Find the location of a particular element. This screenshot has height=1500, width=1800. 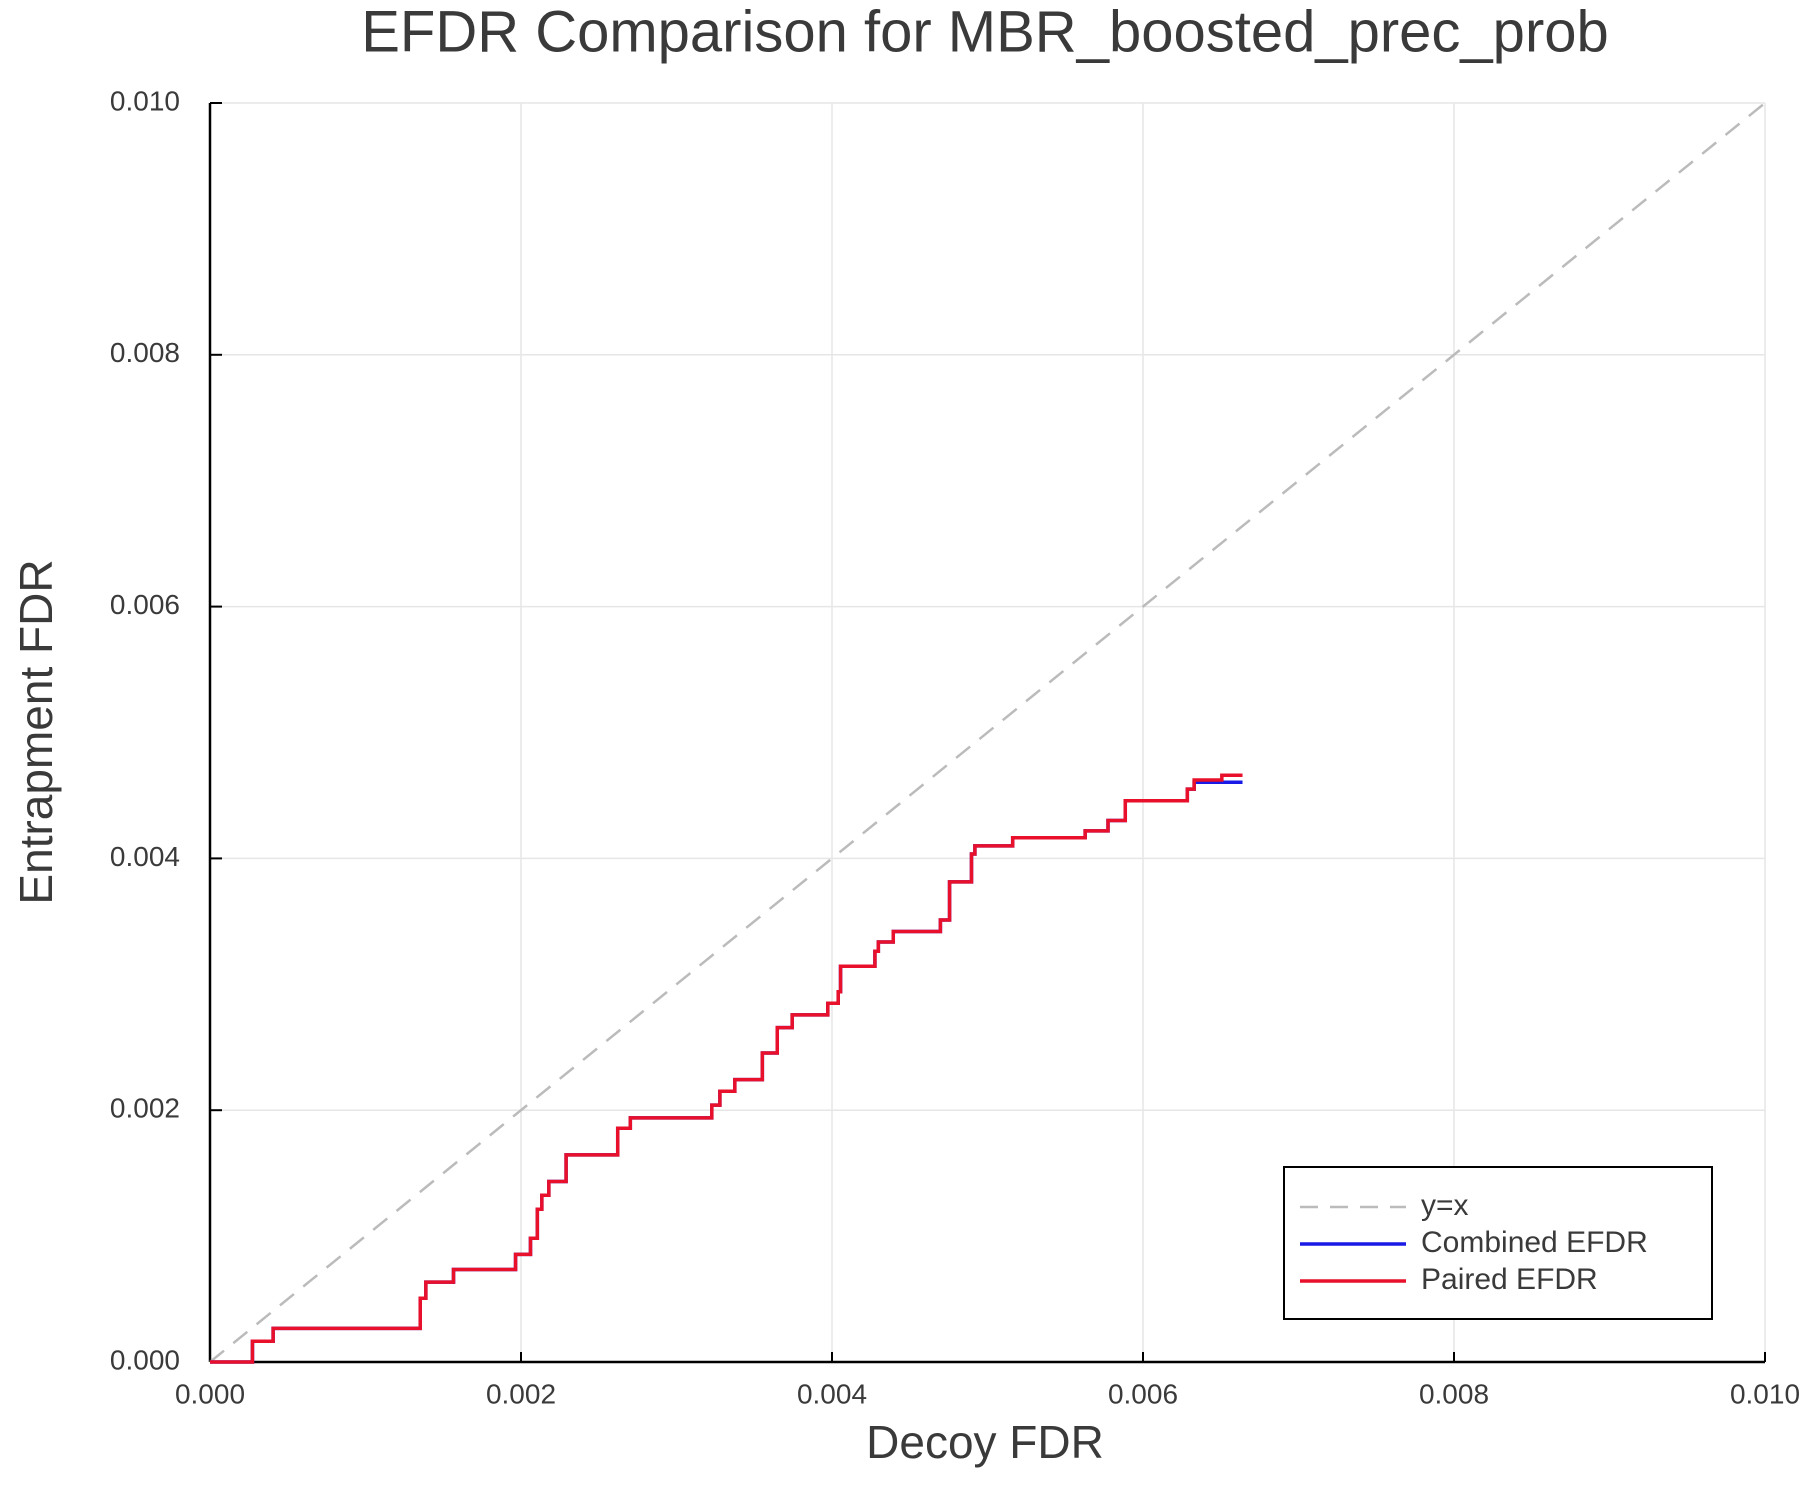

y-tick-label: 0.002 is located at coordinates (145, 1108).